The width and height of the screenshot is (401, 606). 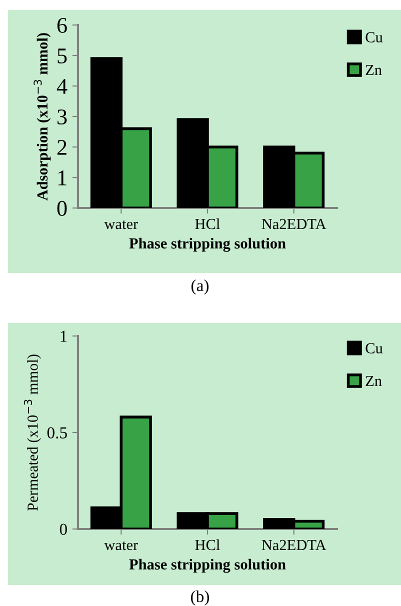 I want to click on y-tick-label: 6, so click(x=62, y=25).